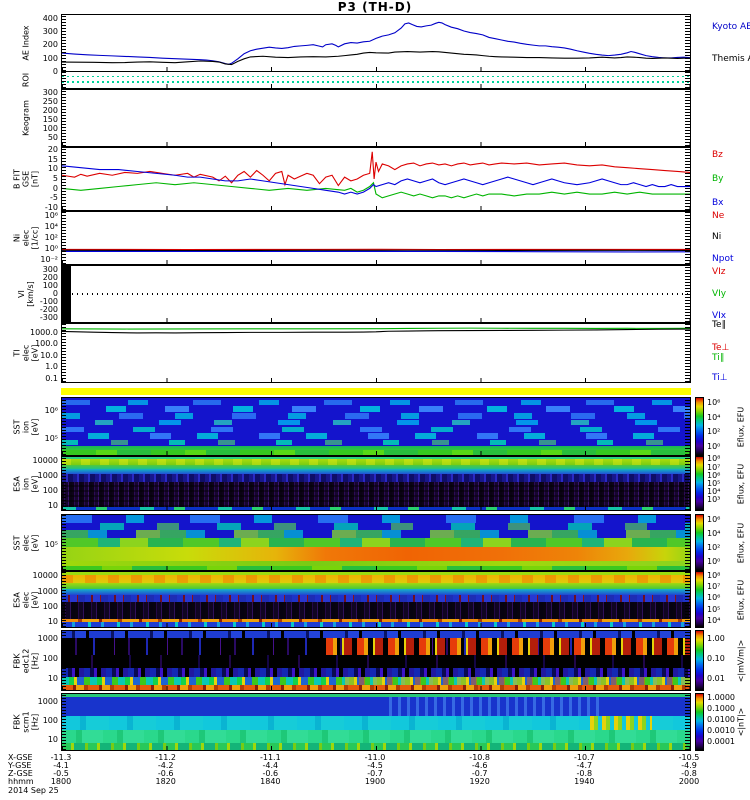  I want to click on colorbar-tick: 10⁷, so click(714, 467).